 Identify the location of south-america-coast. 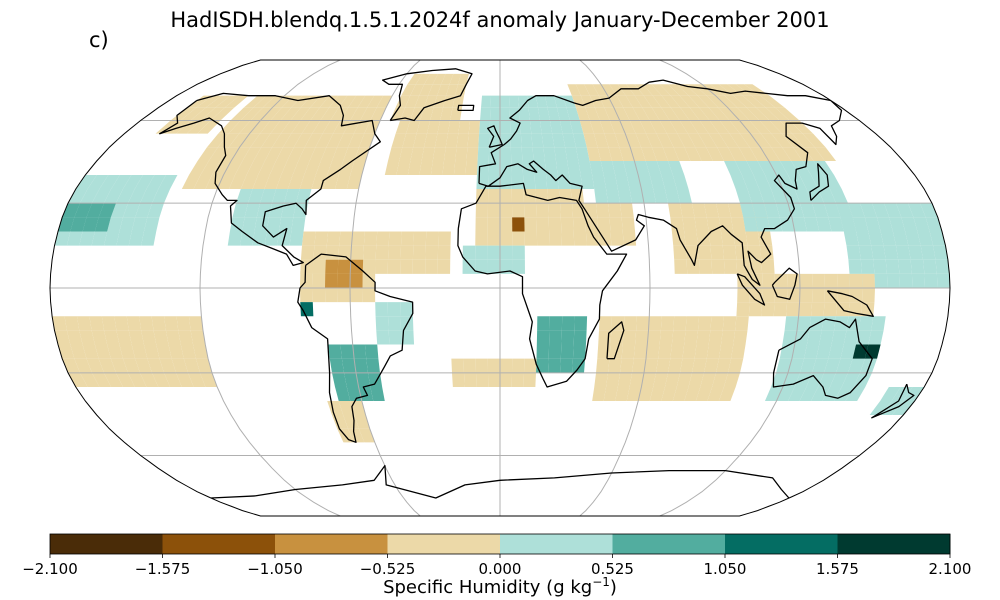
(355, 348).